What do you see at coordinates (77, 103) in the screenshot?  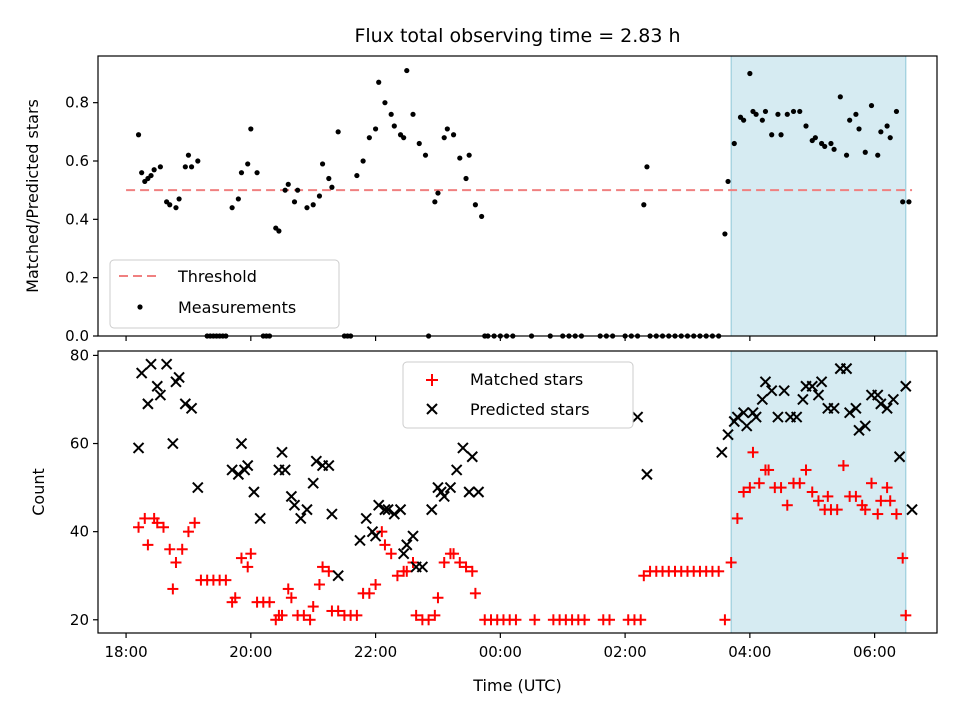 I see `y-tick-label: 0.8` at bounding box center [77, 103].